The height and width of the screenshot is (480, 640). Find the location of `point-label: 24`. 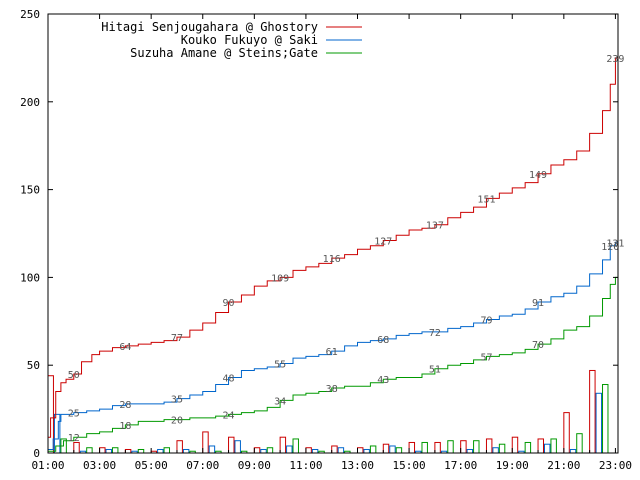

point-label: 24 is located at coordinates (229, 415).